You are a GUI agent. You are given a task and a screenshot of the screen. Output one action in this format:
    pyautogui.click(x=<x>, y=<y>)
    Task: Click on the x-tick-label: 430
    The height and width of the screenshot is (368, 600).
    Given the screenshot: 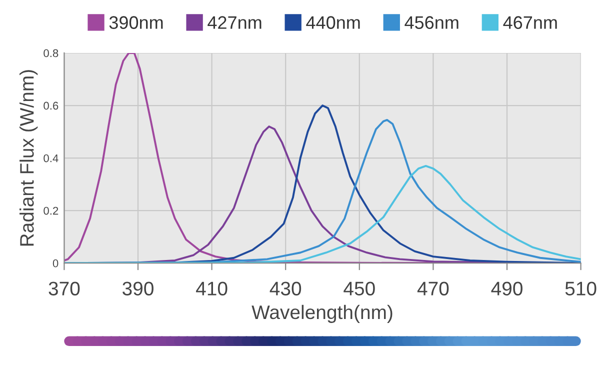 What is the action you would take?
    pyautogui.click(x=286, y=289)
    